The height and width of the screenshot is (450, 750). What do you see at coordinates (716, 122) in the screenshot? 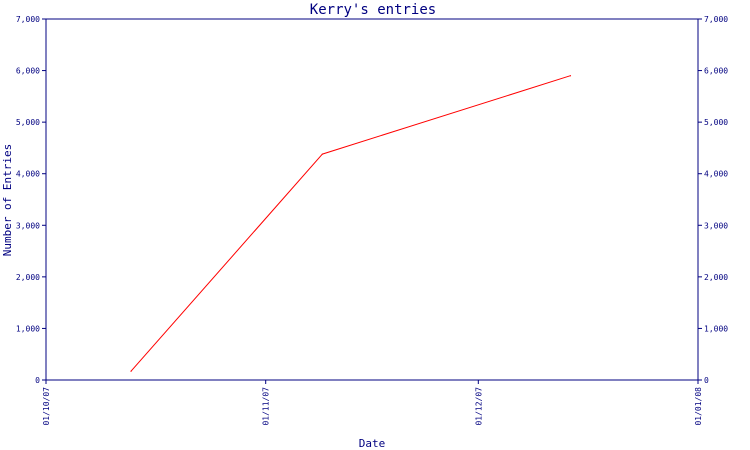
I see `y-tick-label-right-5: 5,000` at bounding box center [716, 122].